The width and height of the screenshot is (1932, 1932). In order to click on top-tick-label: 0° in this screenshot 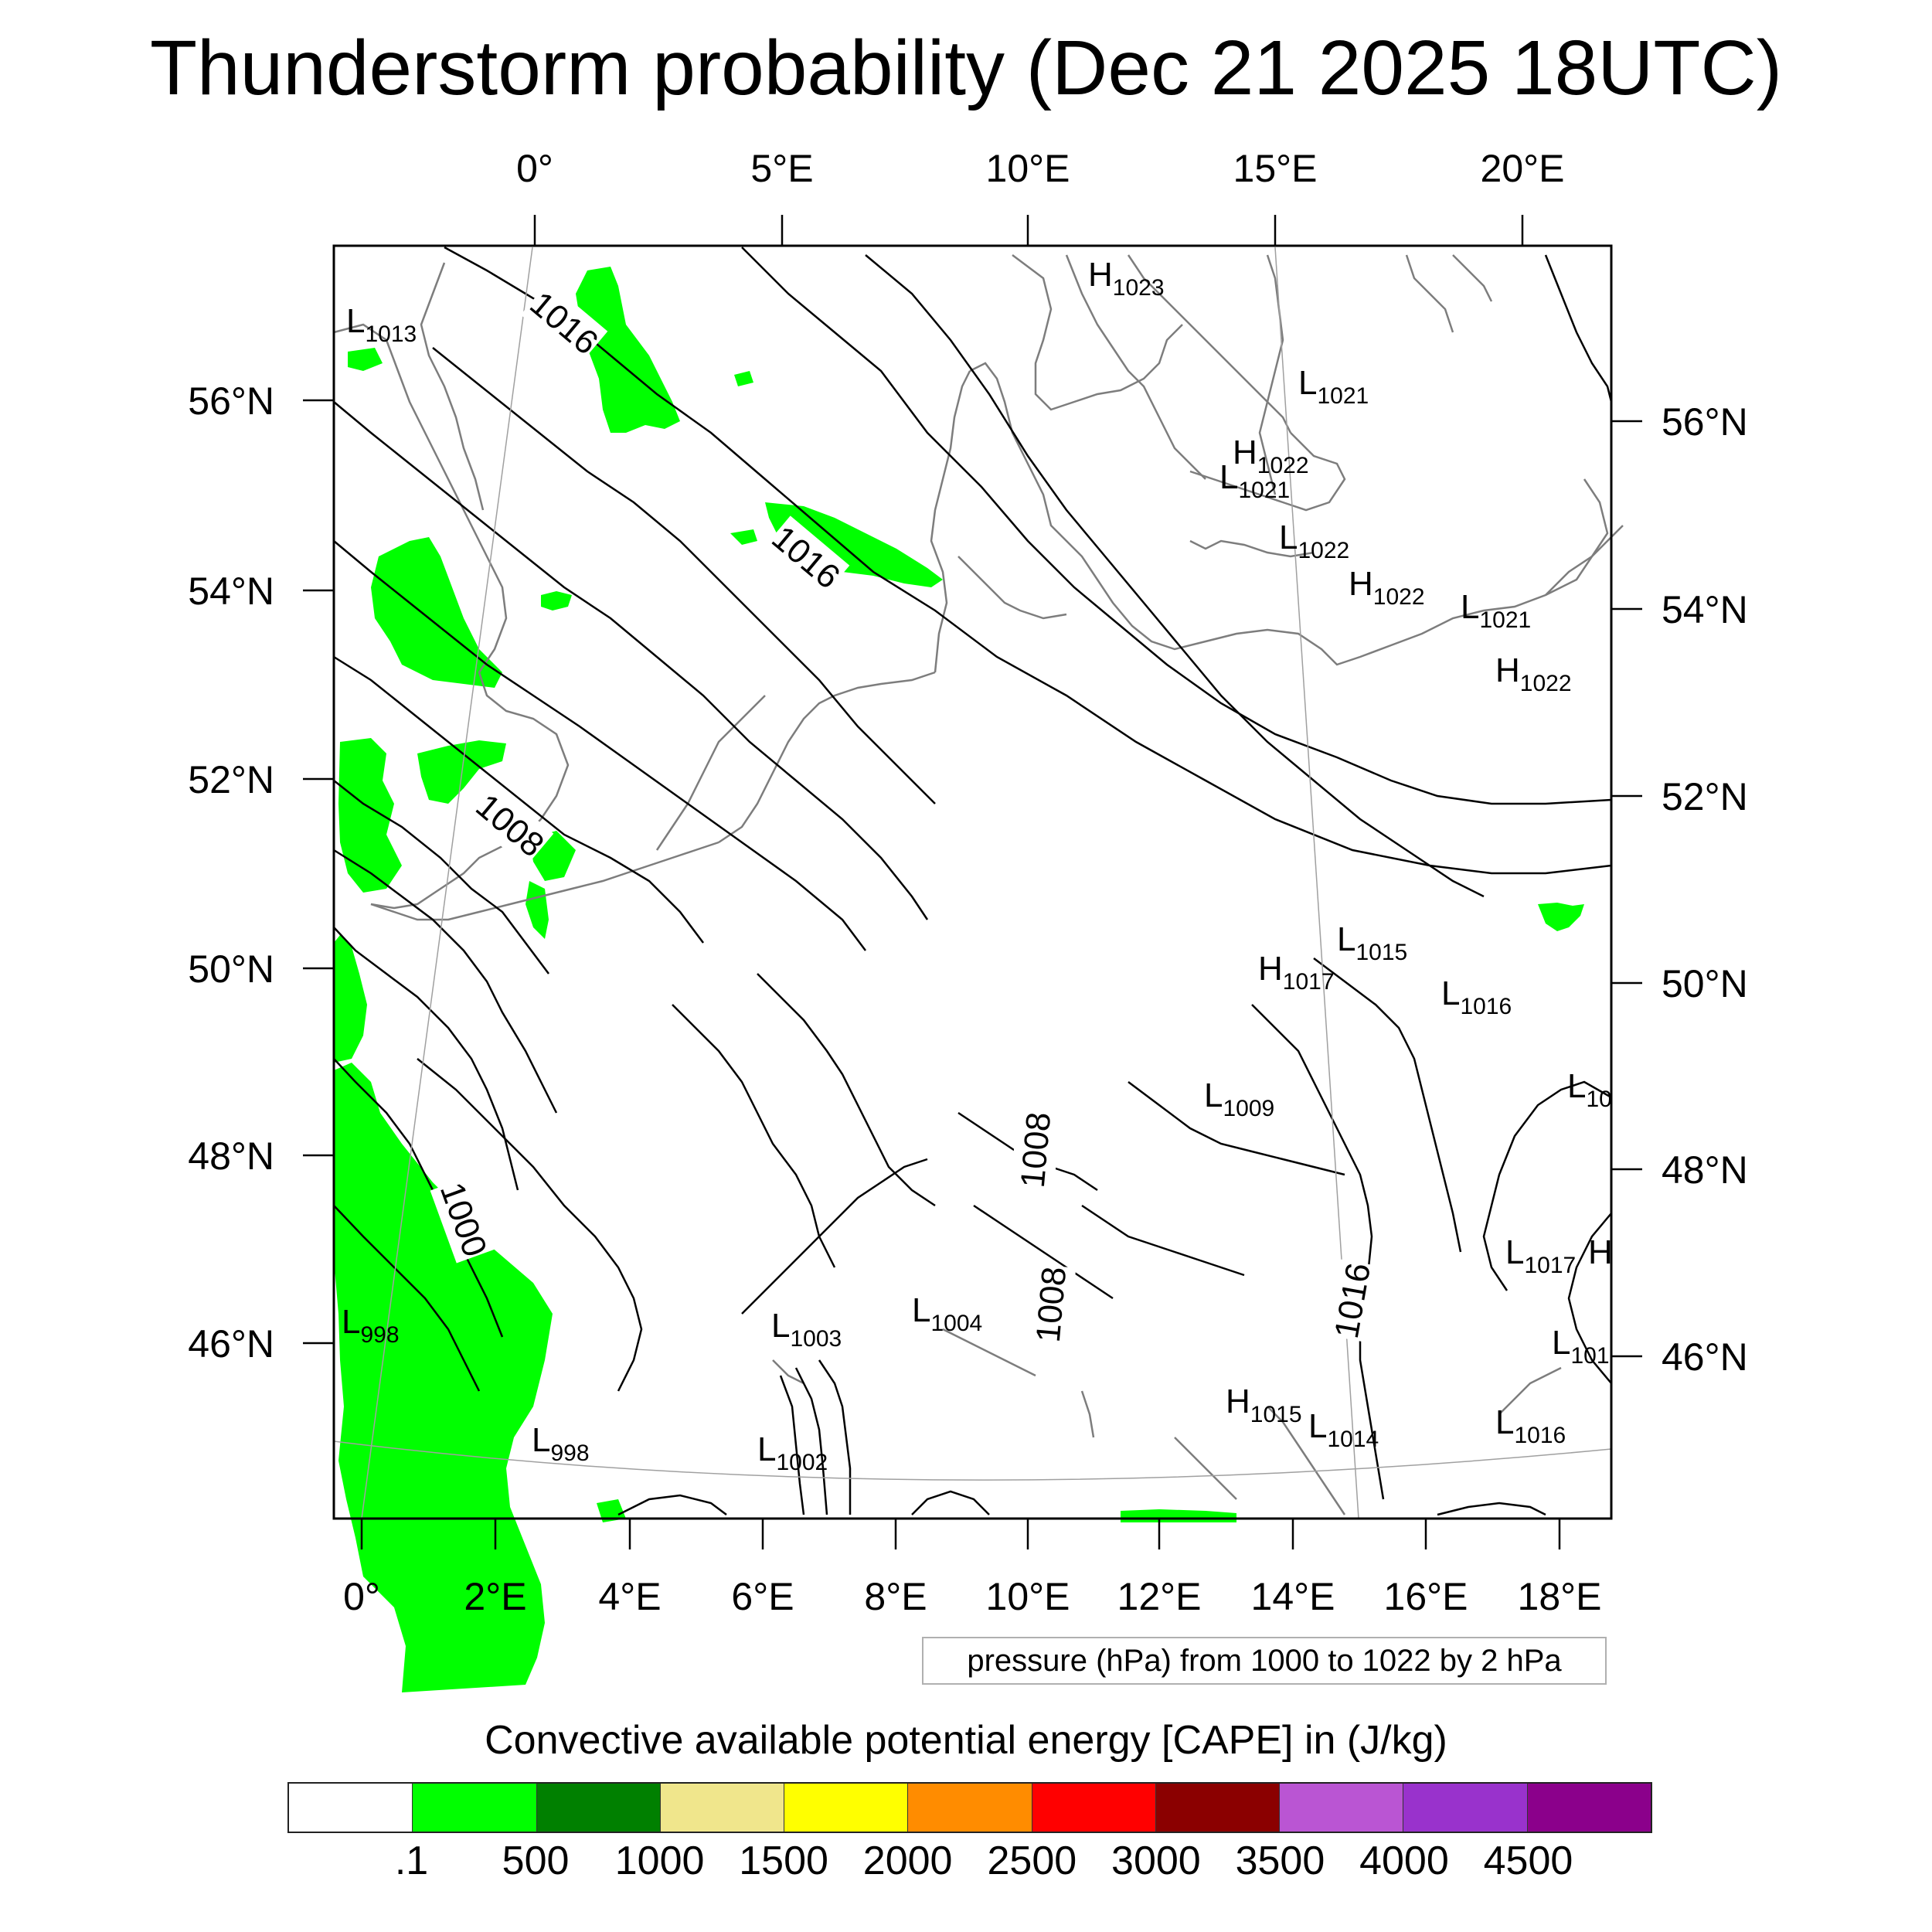, I will do `click(535, 168)`.